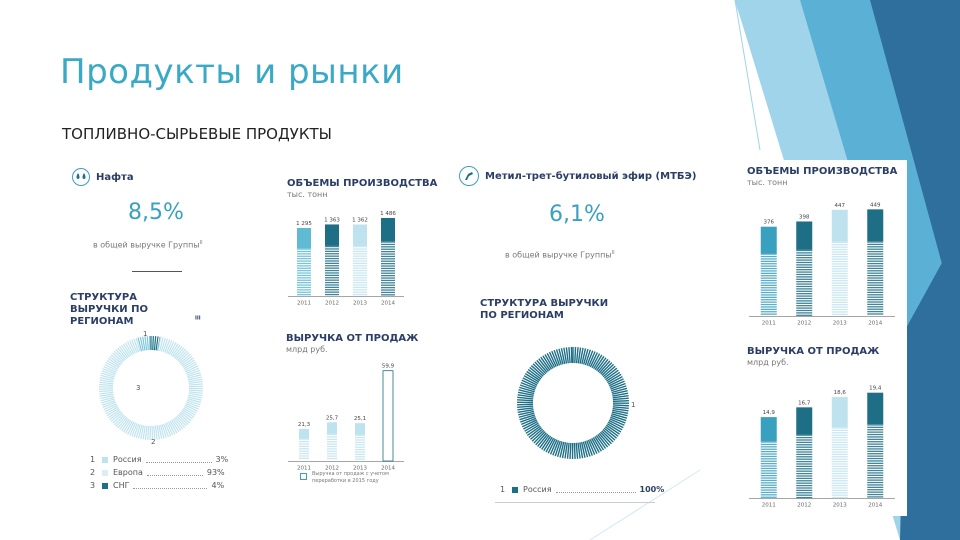 The height and width of the screenshot is (540, 960). I want to click on tick-label: 2013, so click(360, 469).